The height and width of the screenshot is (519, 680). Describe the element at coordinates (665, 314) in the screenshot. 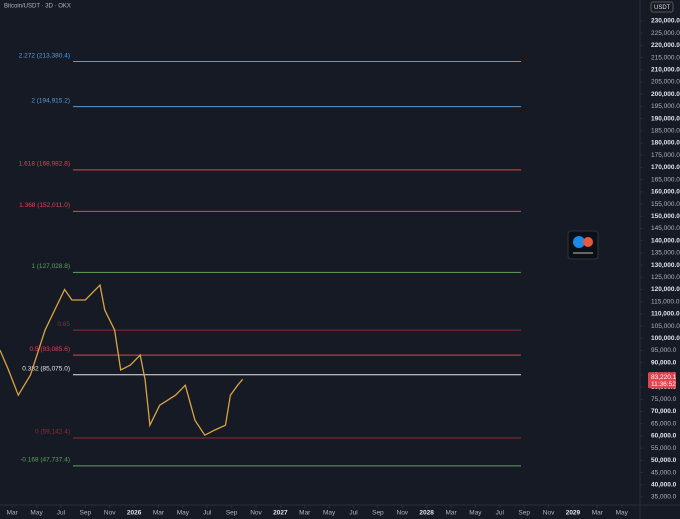

I see `y-tick-label: 110,000.0` at that location.